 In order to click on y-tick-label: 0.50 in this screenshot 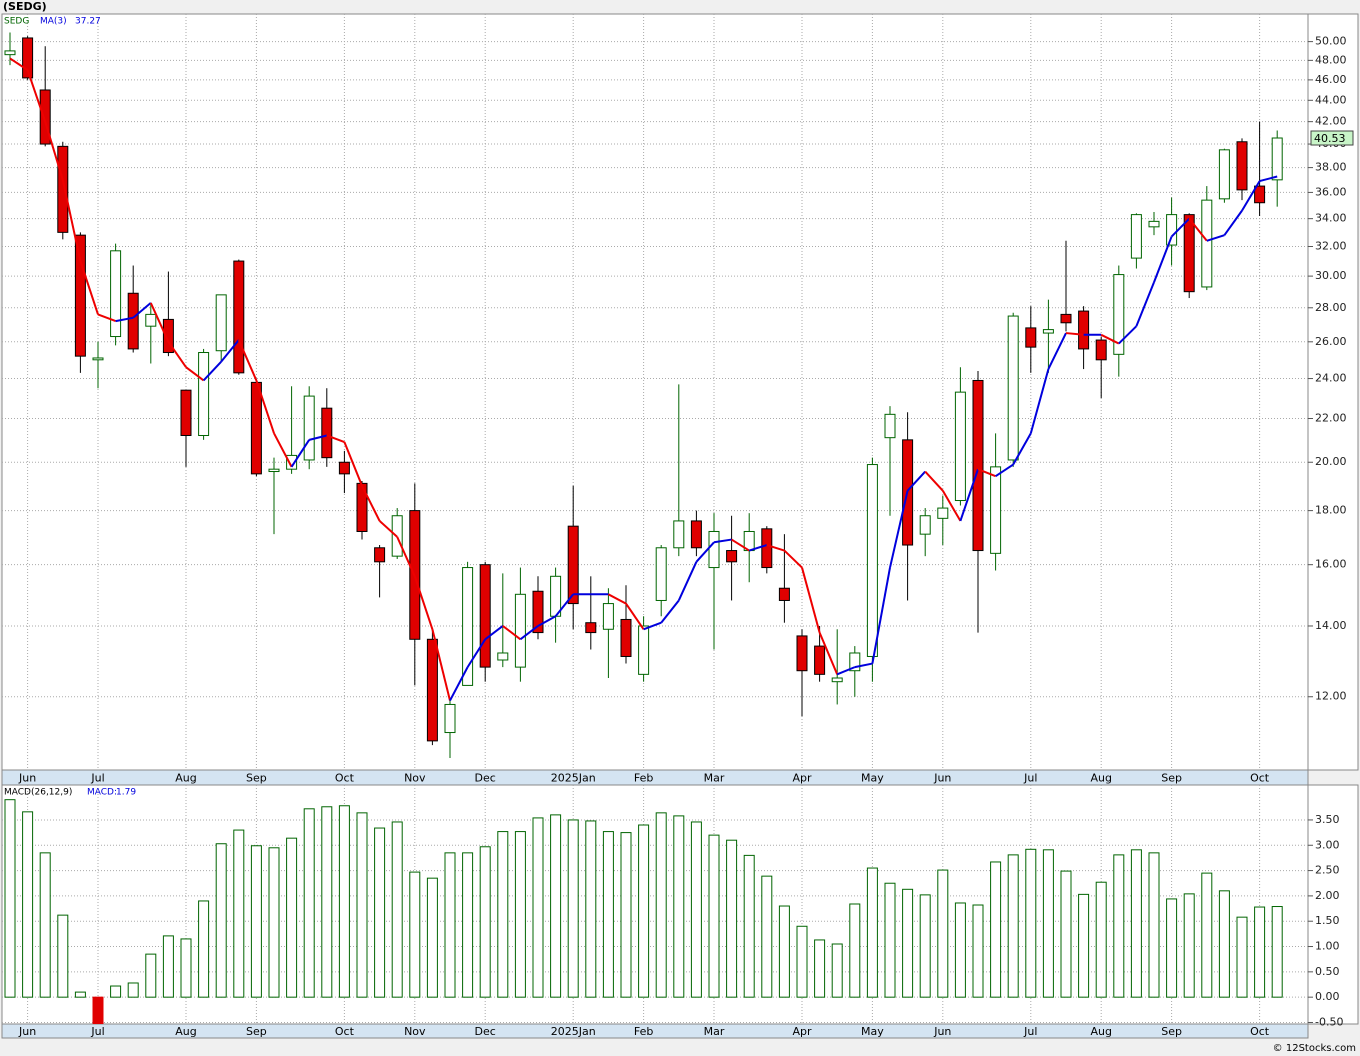, I will do `click(1327, 971)`.